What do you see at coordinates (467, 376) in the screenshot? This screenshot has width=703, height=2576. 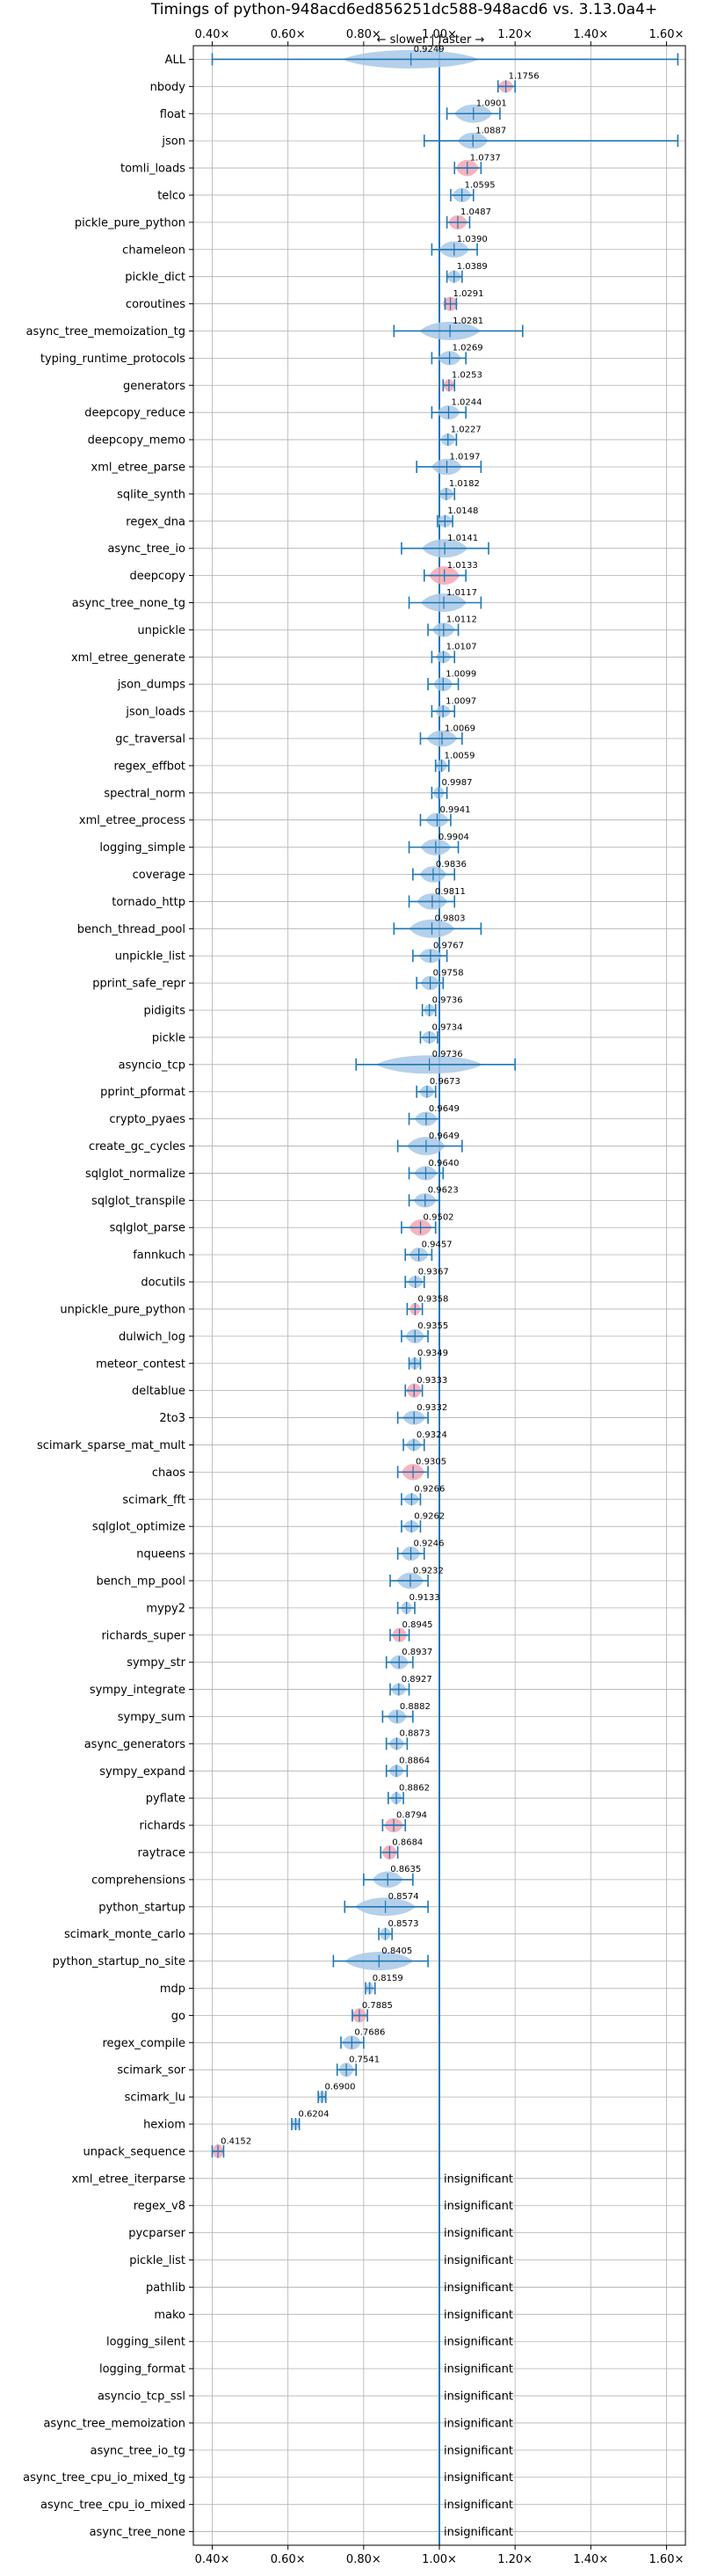 I see `value-label: 1.0253` at bounding box center [467, 376].